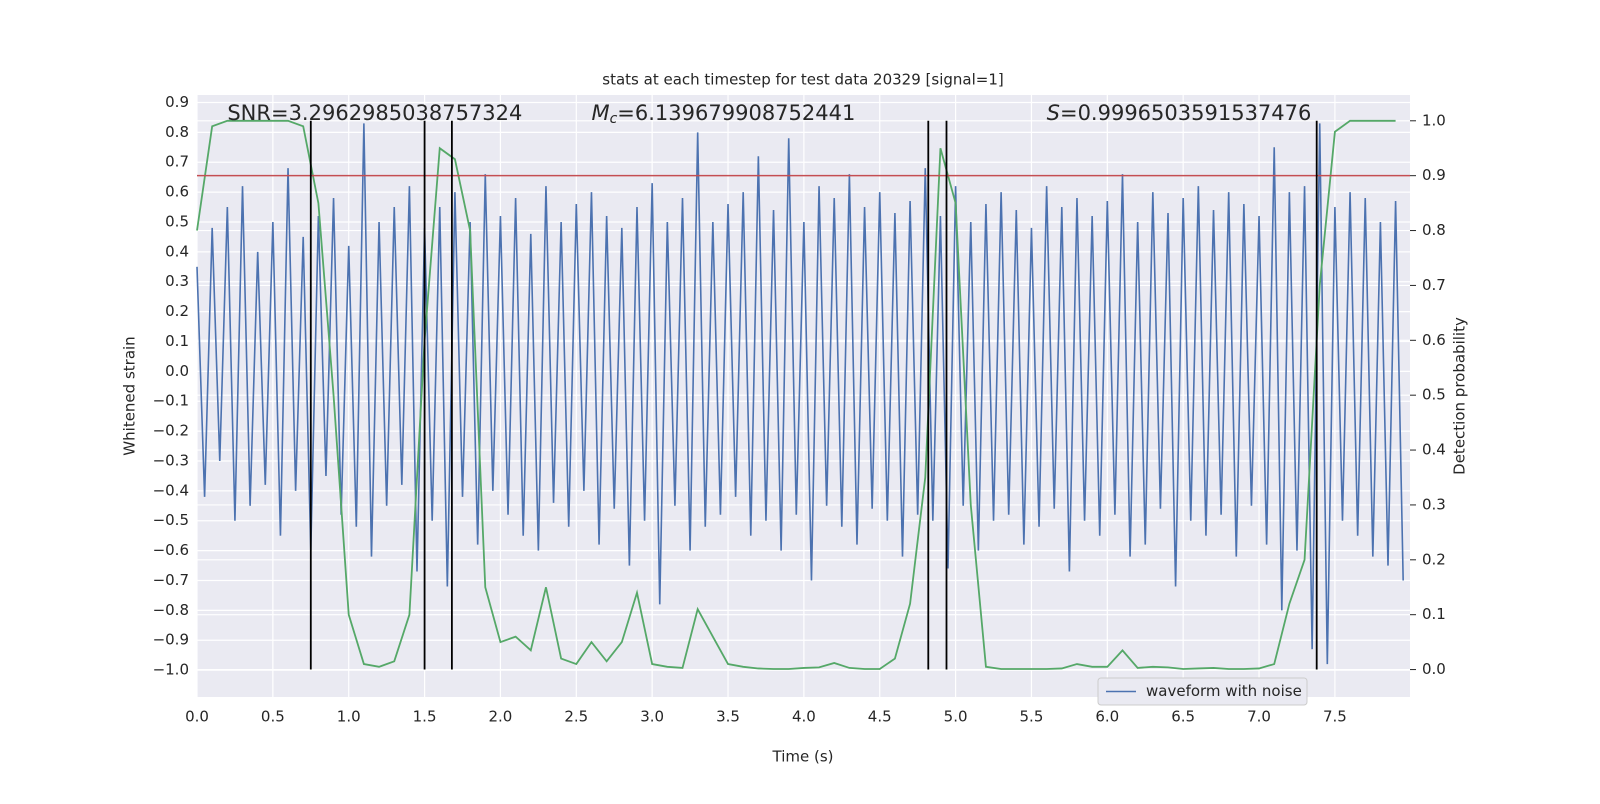  Describe the element at coordinates (177, 192) in the screenshot. I see `y-tick-label: 0.6` at that location.